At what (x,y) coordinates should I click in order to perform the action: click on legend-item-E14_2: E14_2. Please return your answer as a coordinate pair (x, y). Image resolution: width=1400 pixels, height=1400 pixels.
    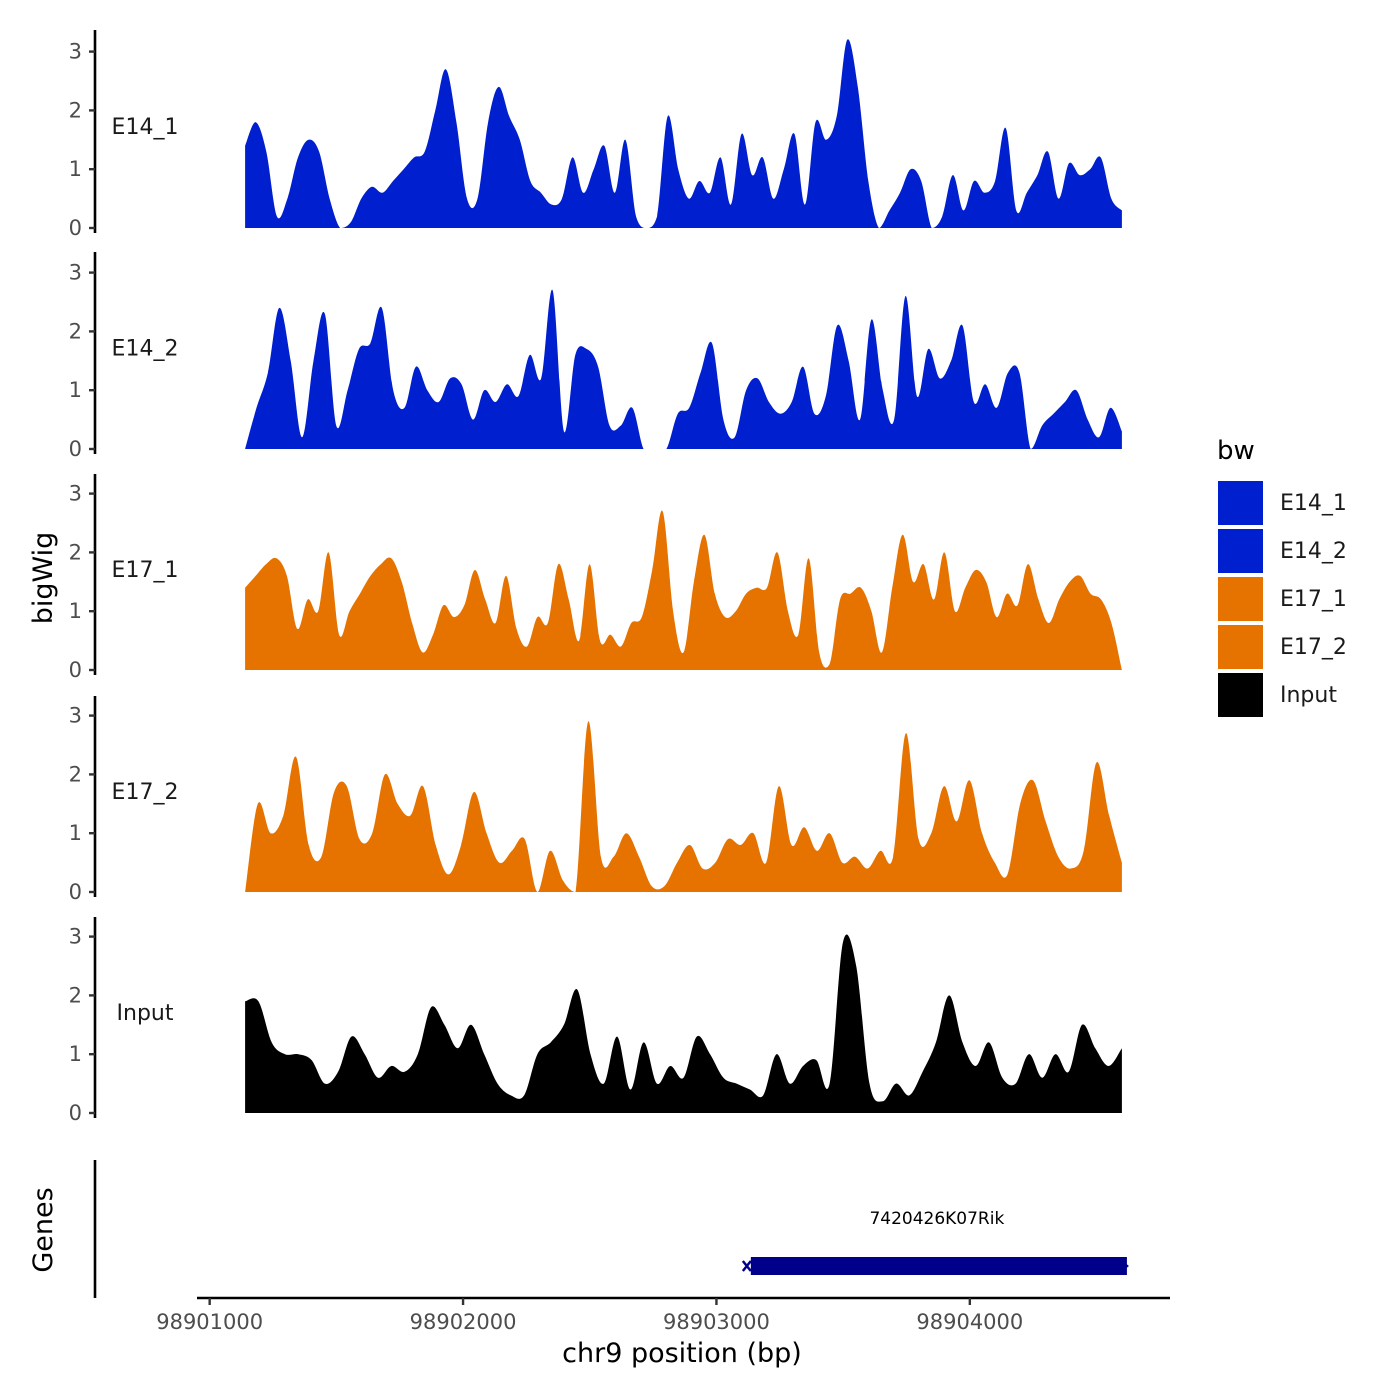
    Looking at the image, I should click on (1282, 551).